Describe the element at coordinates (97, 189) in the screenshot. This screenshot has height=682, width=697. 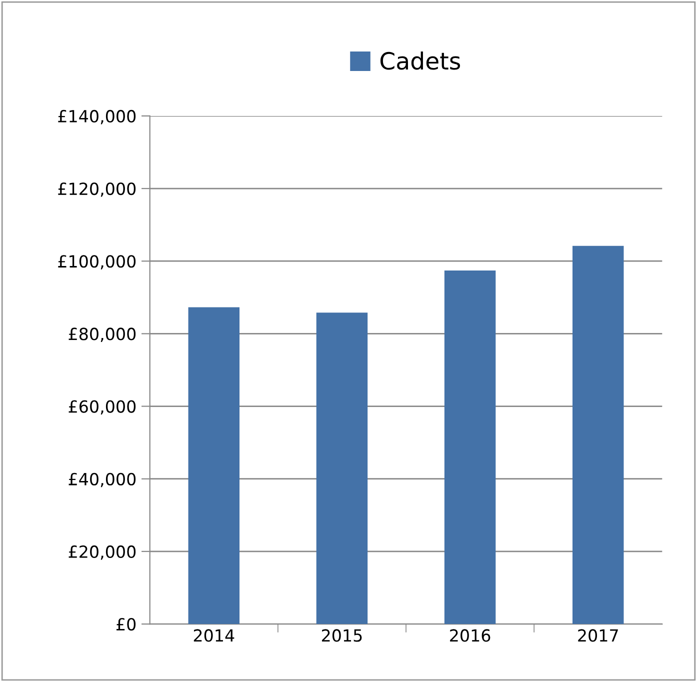
I see `y-tick-label: £120,000` at that location.